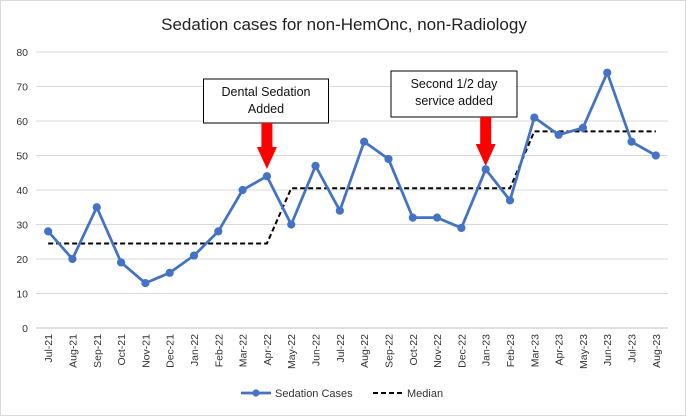 This screenshot has width=686, height=417. Describe the element at coordinates (535, 350) in the screenshot. I see `x-tick-label: Mar-23` at that location.